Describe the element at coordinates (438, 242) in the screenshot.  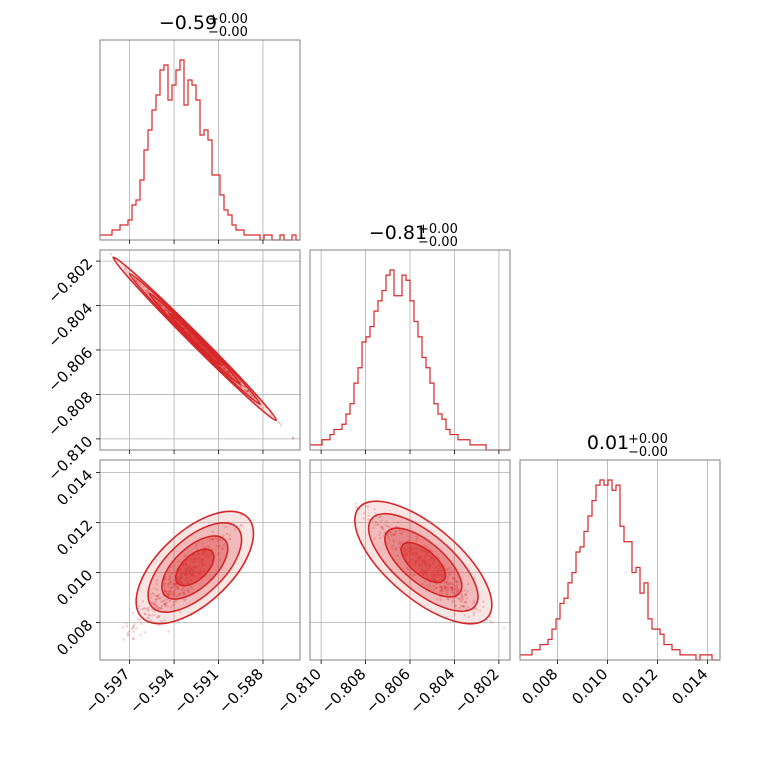
I see `param-1-title-minus: −0.00` at that location.